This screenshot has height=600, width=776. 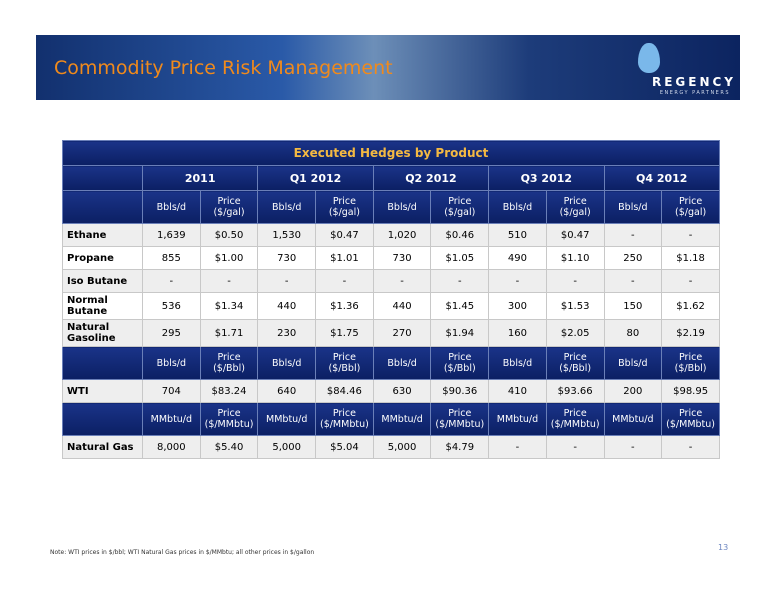 I want to click on period-header: Q2 2012, so click(x=431, y=178).